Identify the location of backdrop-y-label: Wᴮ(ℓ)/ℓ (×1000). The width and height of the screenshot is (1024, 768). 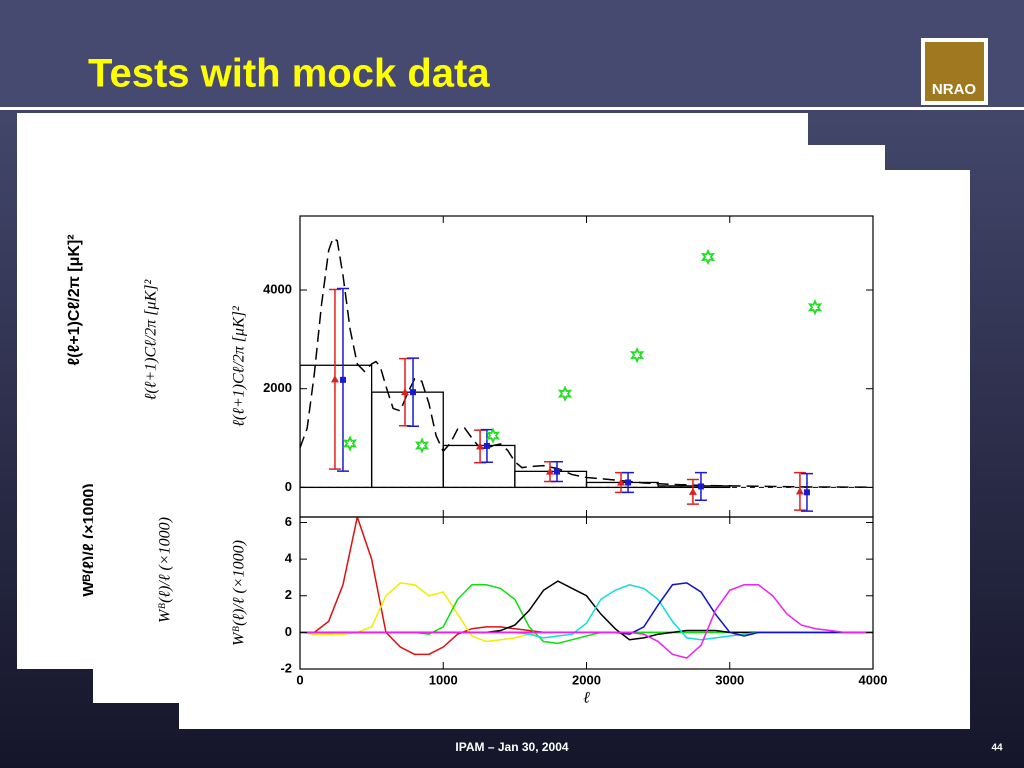
(165, 570).